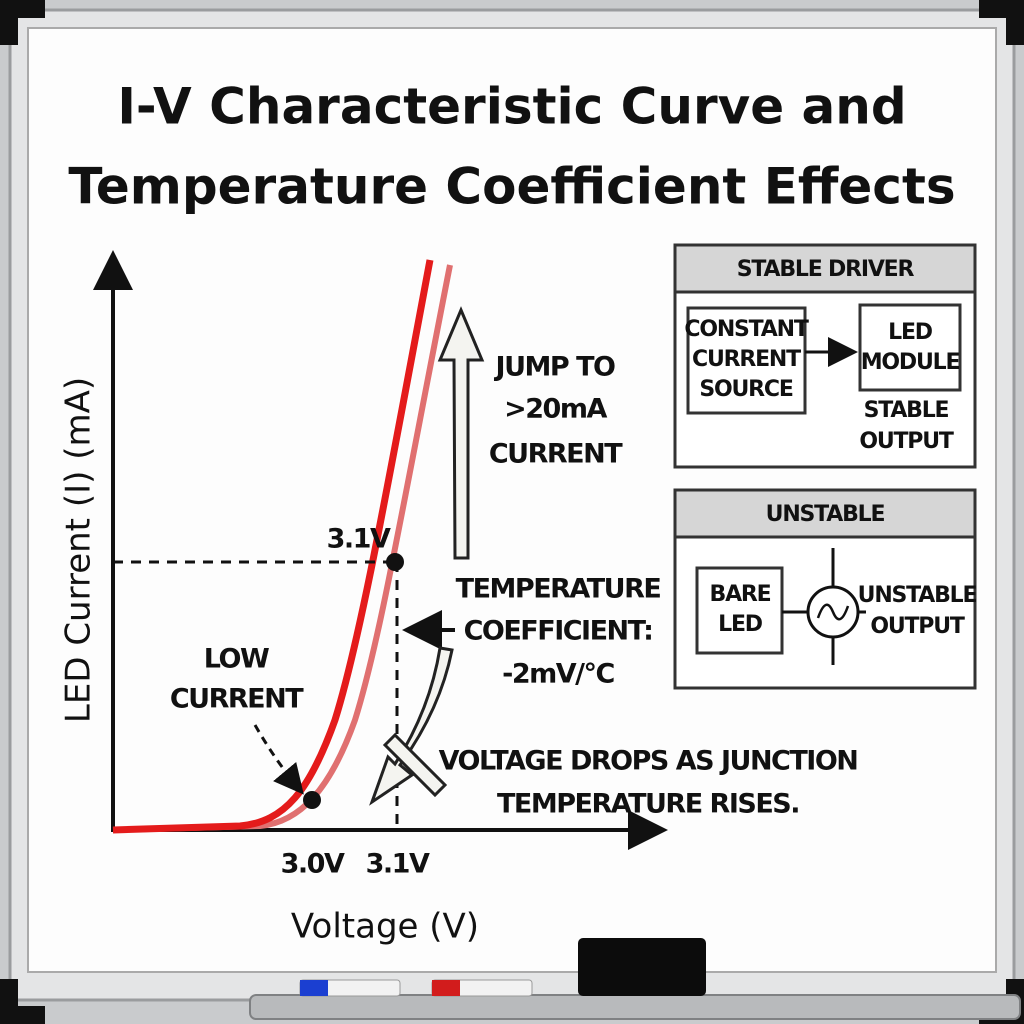  What do you see at coordinates (558, 589) in the screenshot?
I see `annotation: TEMPERATURE` at bounding box center [558, 589].